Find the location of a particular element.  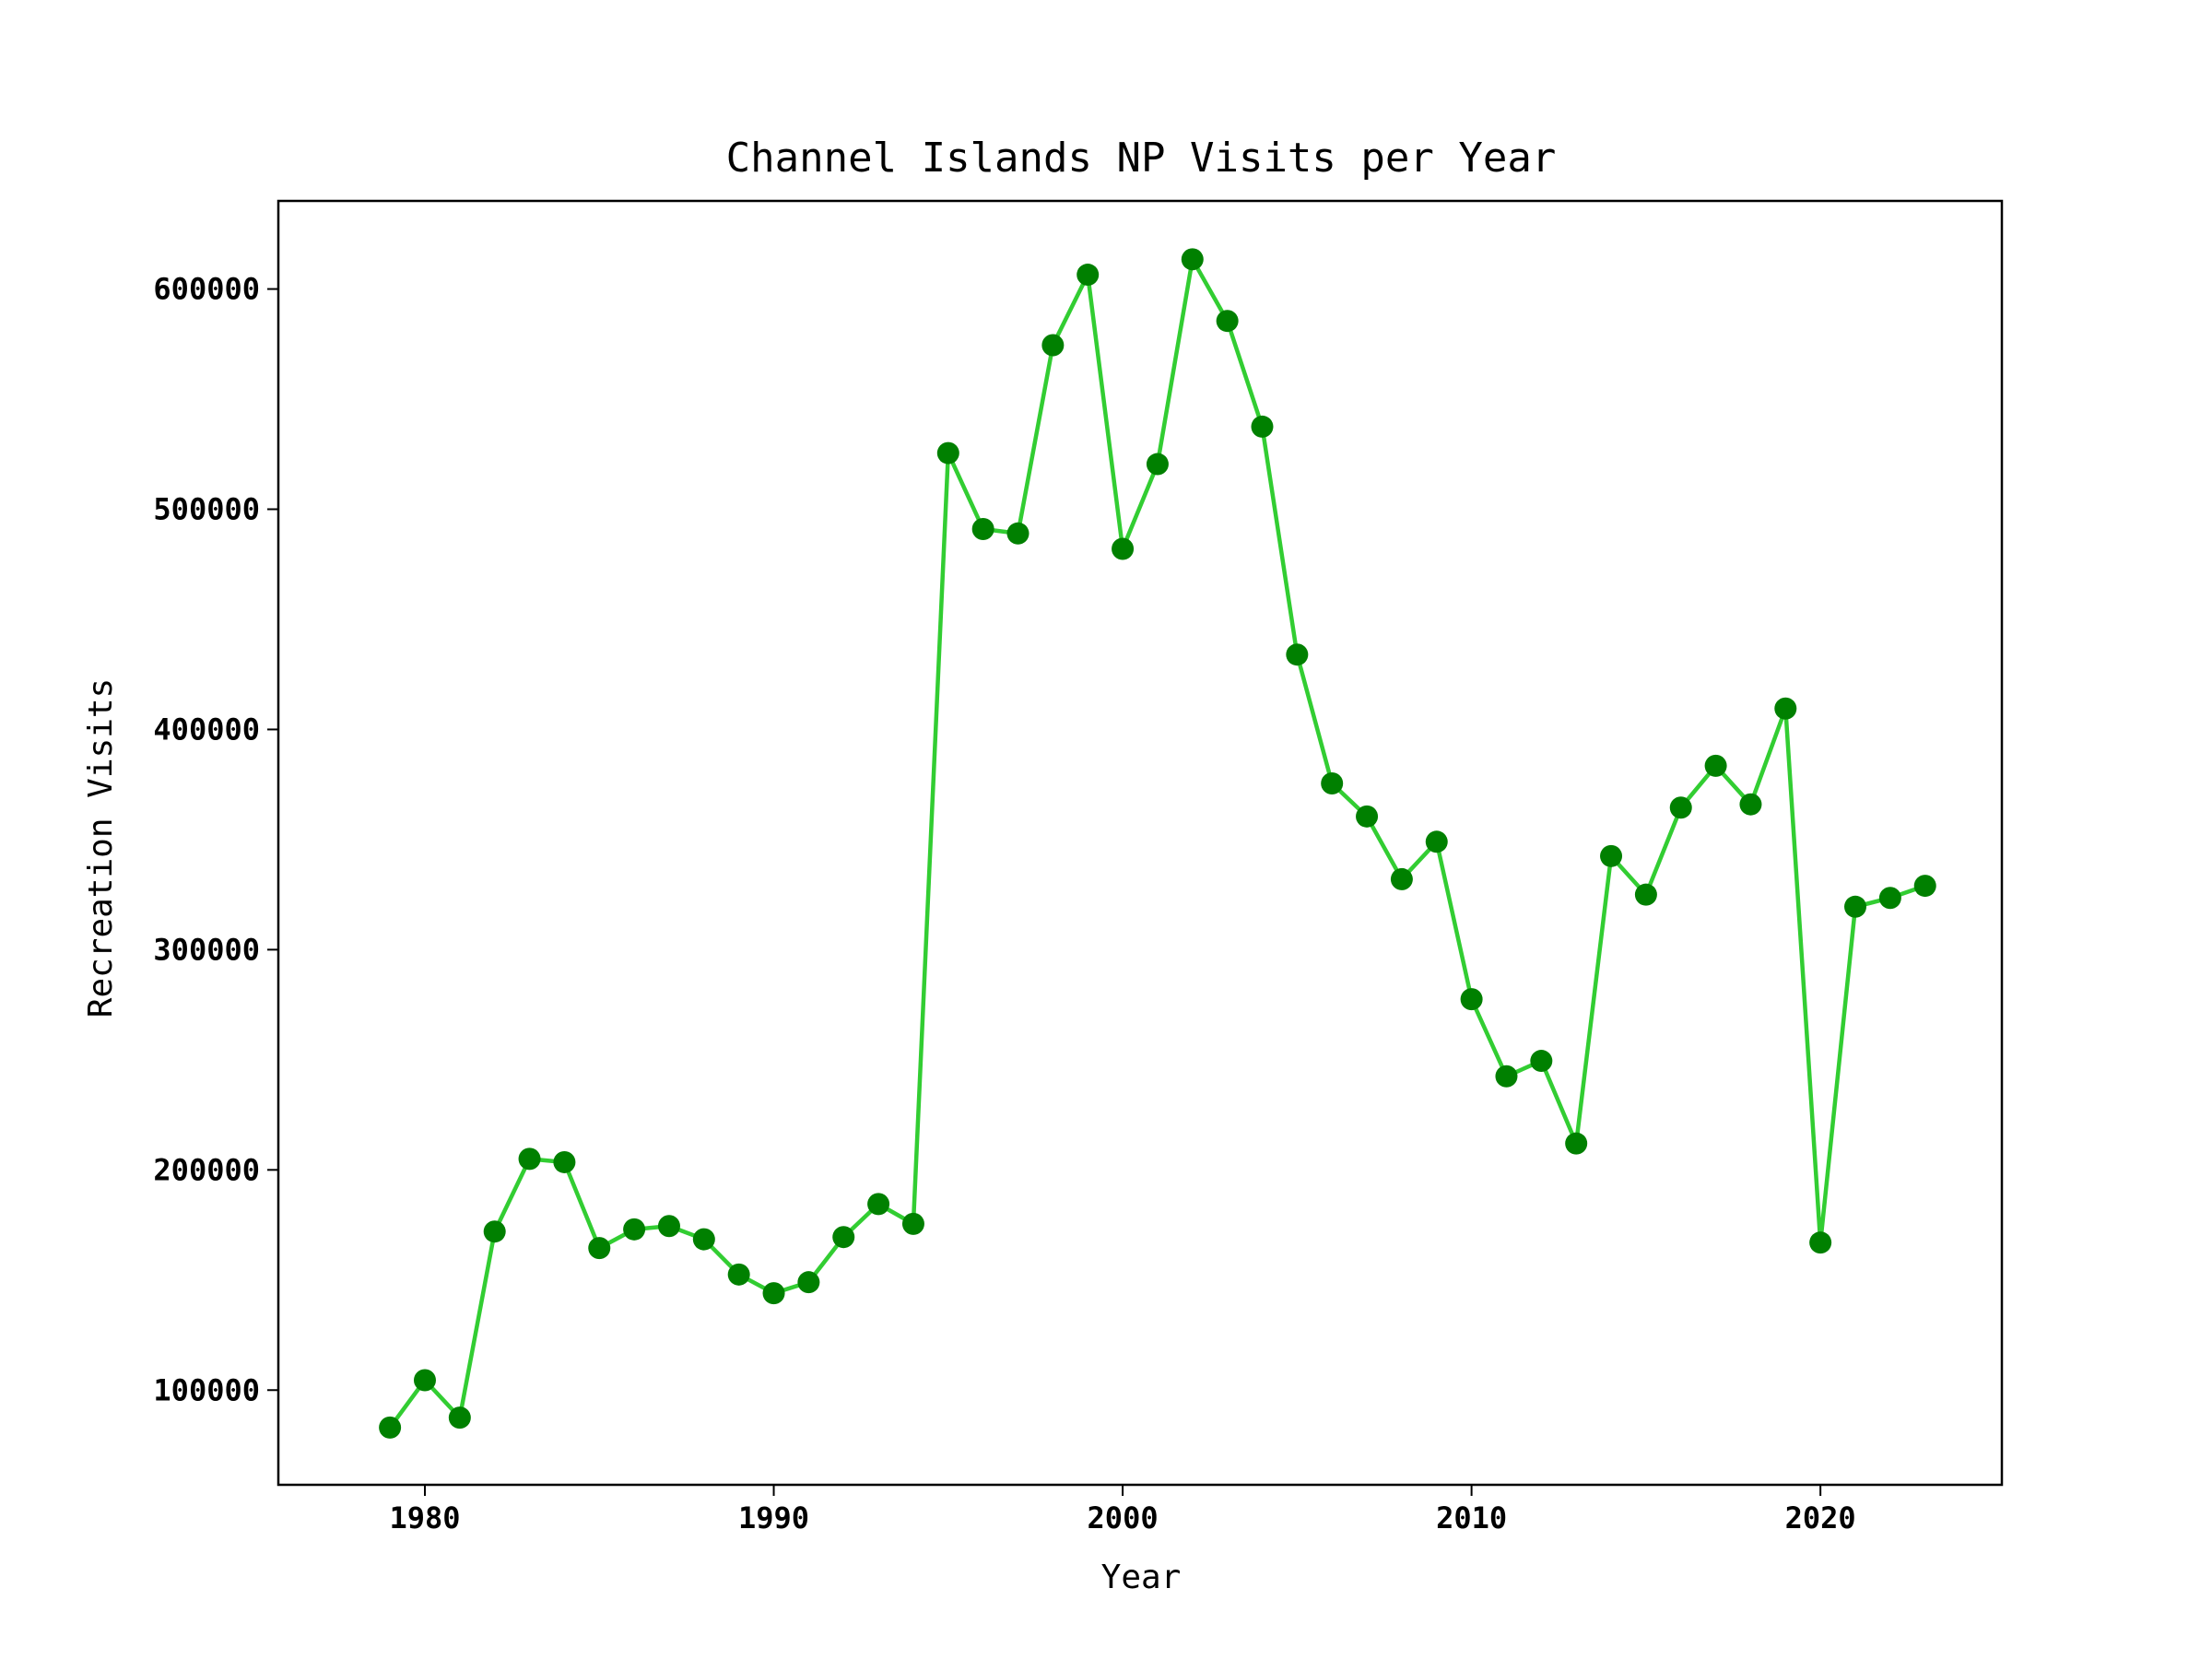

x-axis-ticks: 1980 1990 2000 2010 2020 is located at coordinates (1122, 1510).